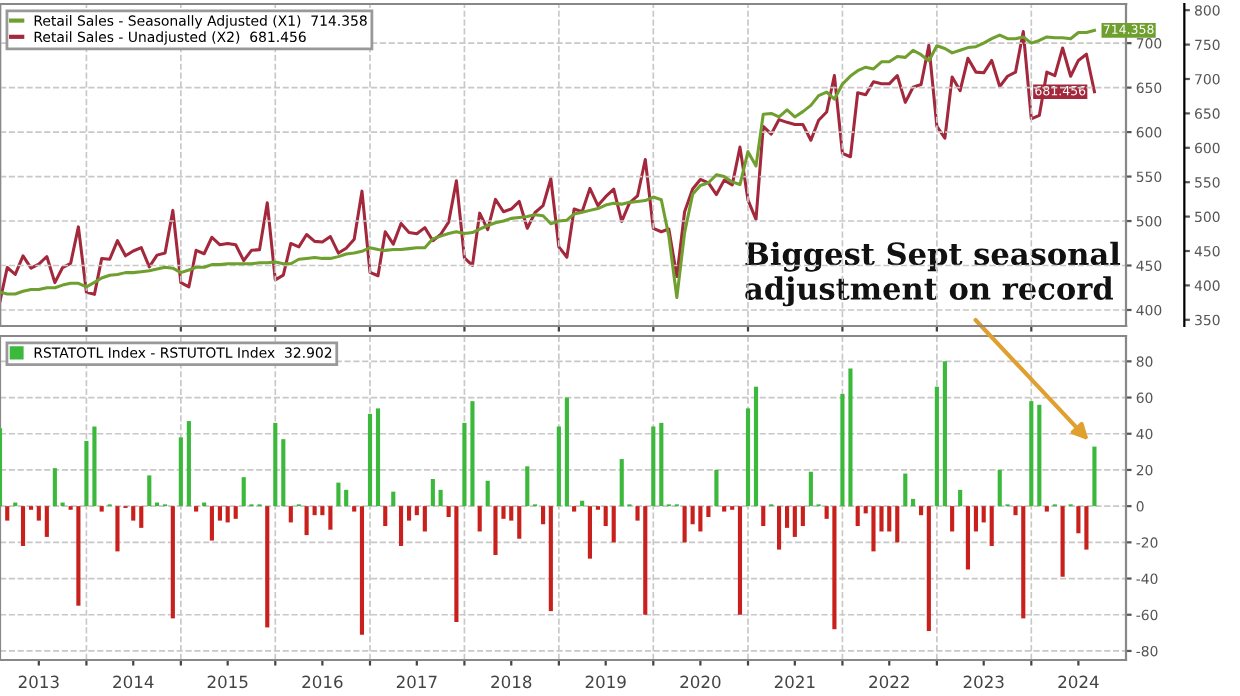  I want to click on x-tick-label: 2014, so click(133, 682).